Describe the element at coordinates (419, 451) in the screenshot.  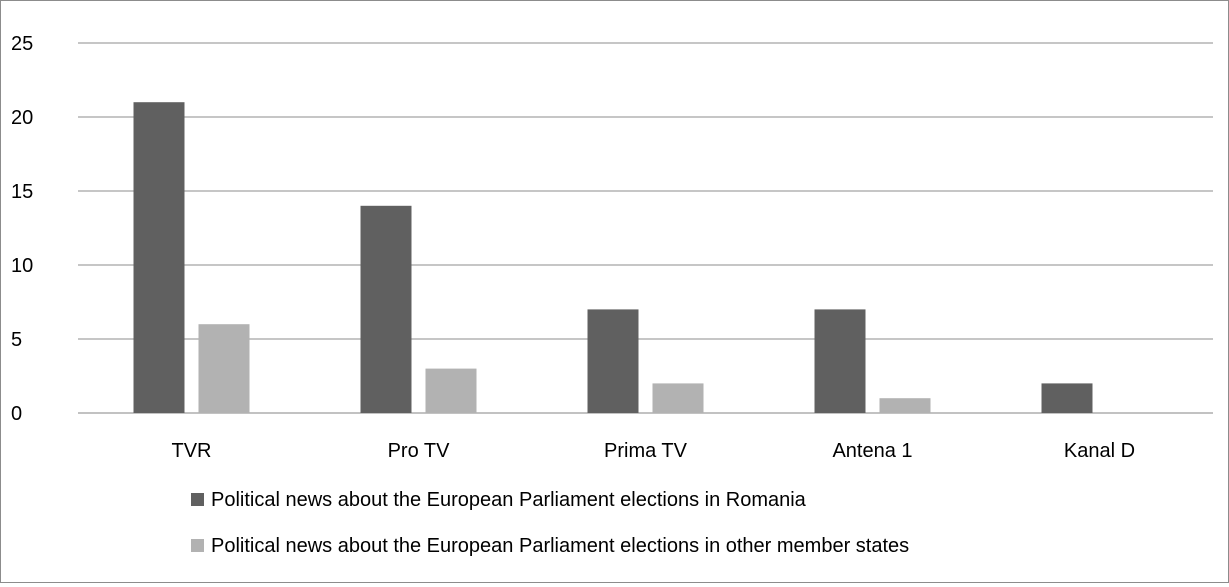
I see `x-tick-label: Pro TV` at that location.